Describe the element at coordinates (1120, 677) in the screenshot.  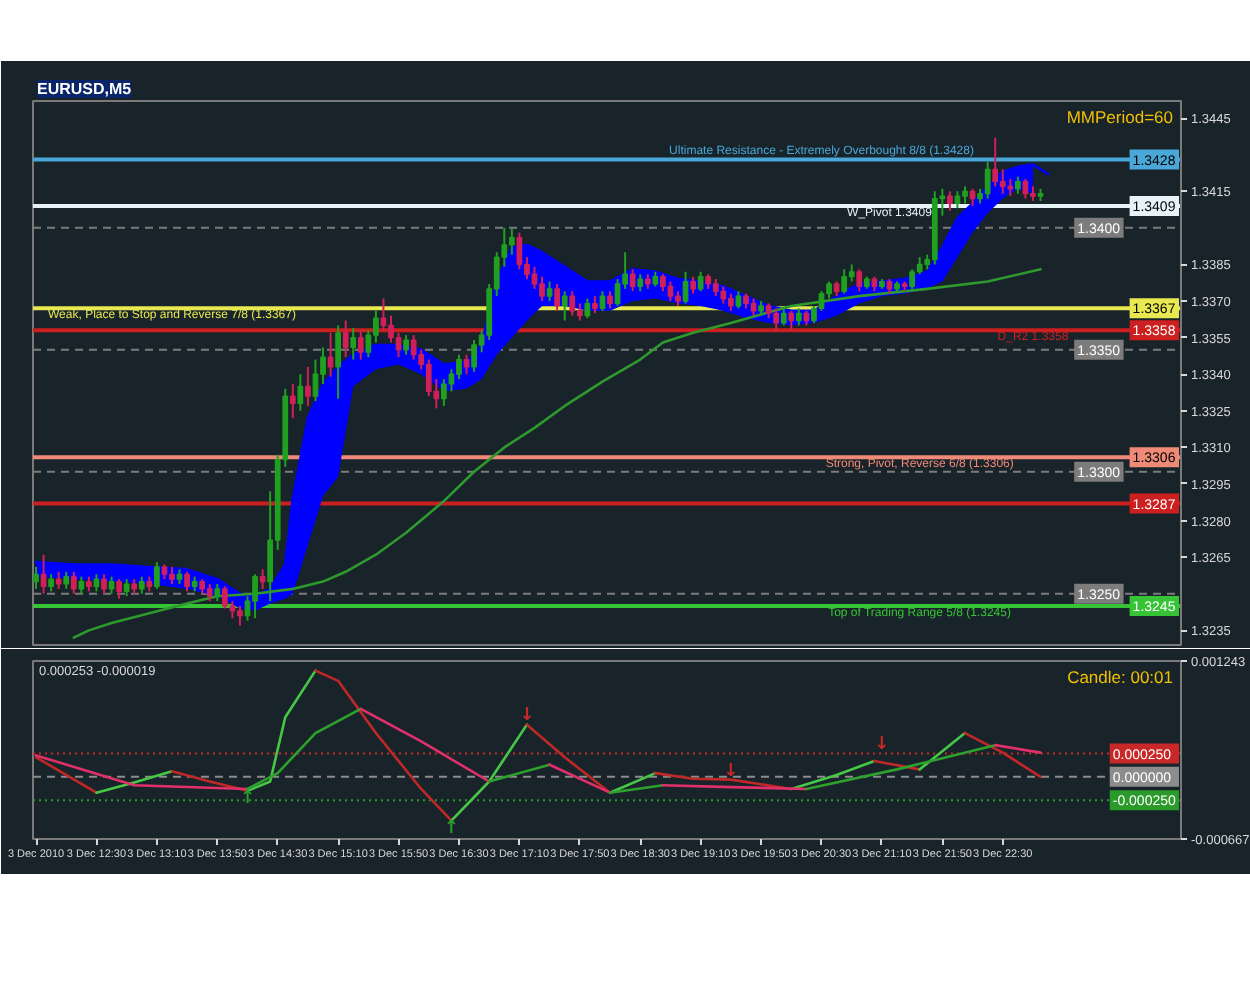
I see `annotation: Candle: 00:01` at that location.